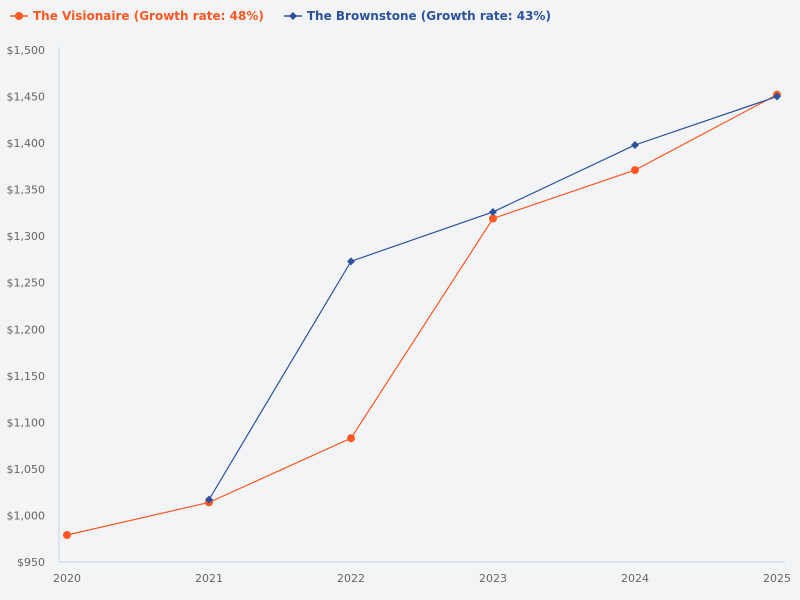 The width and height of the screenshot is (800, 600). What do you see at coordinates (26, 283) in the screenshot?
I see `y-tick-label: $1,250` at bounding box center [26, 283].